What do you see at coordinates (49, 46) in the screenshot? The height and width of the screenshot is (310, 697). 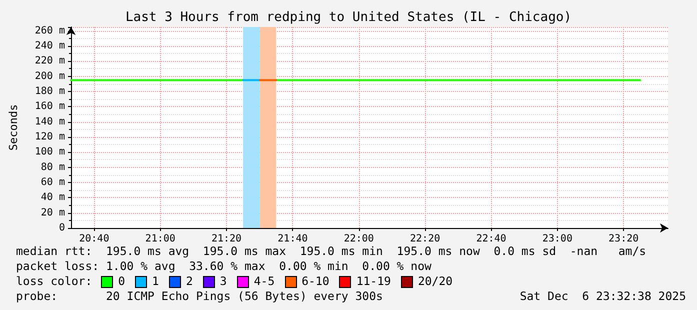 I see `y-tick-label: 240 m` at bounding box center [49, 46].